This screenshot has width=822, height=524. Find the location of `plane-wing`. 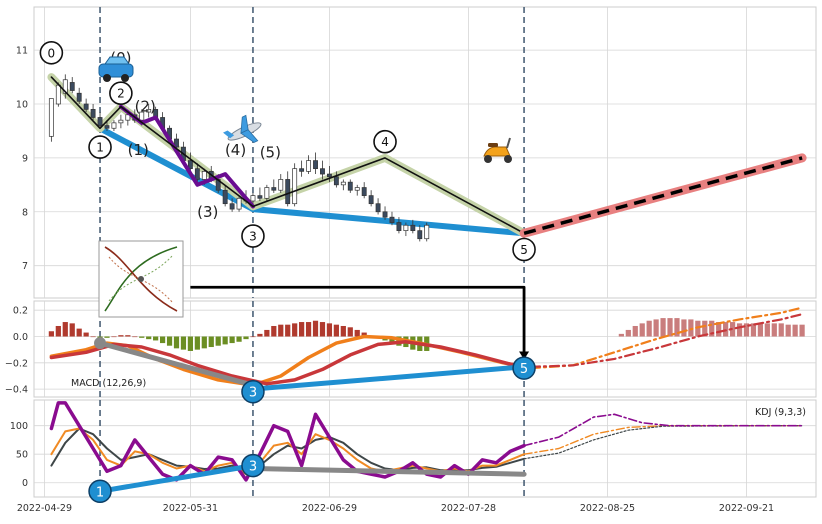

plane-wing is located at coordinates (249, 136).